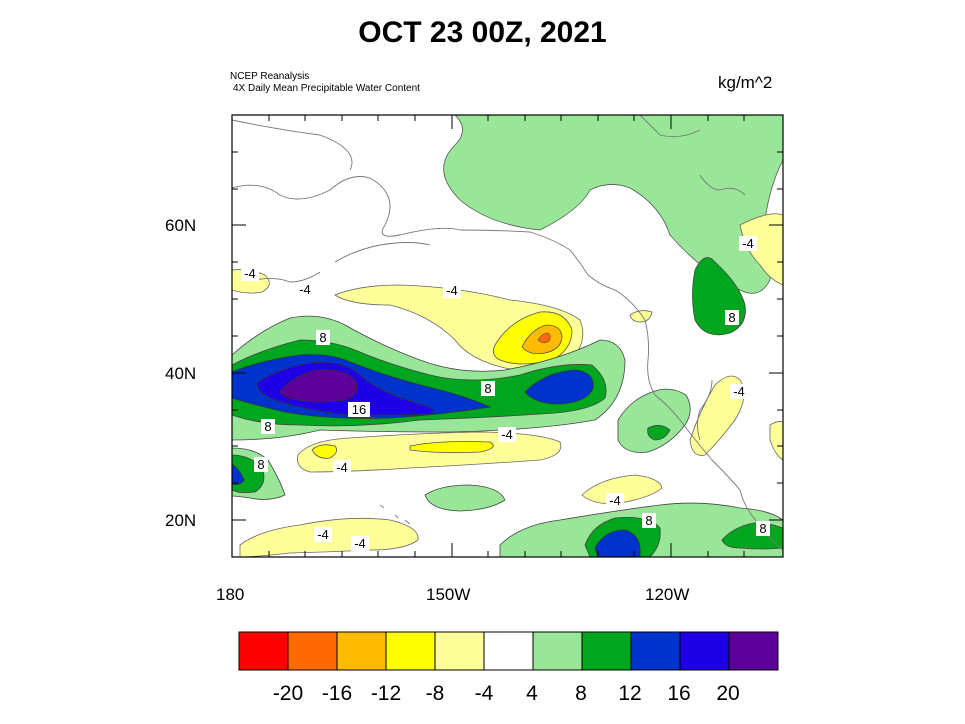 This screenshot has height=724, width=965. I want to click on lat-label-40n: 40N, so click(181, 373).